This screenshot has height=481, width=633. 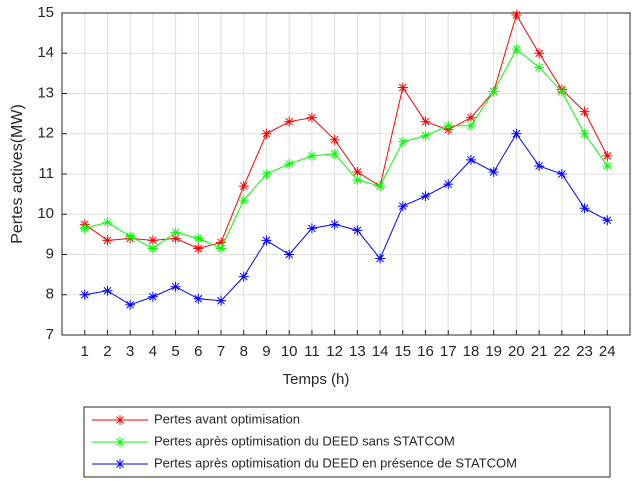 I want to click on x-tick-label: 13, so click(x=357, y=351).